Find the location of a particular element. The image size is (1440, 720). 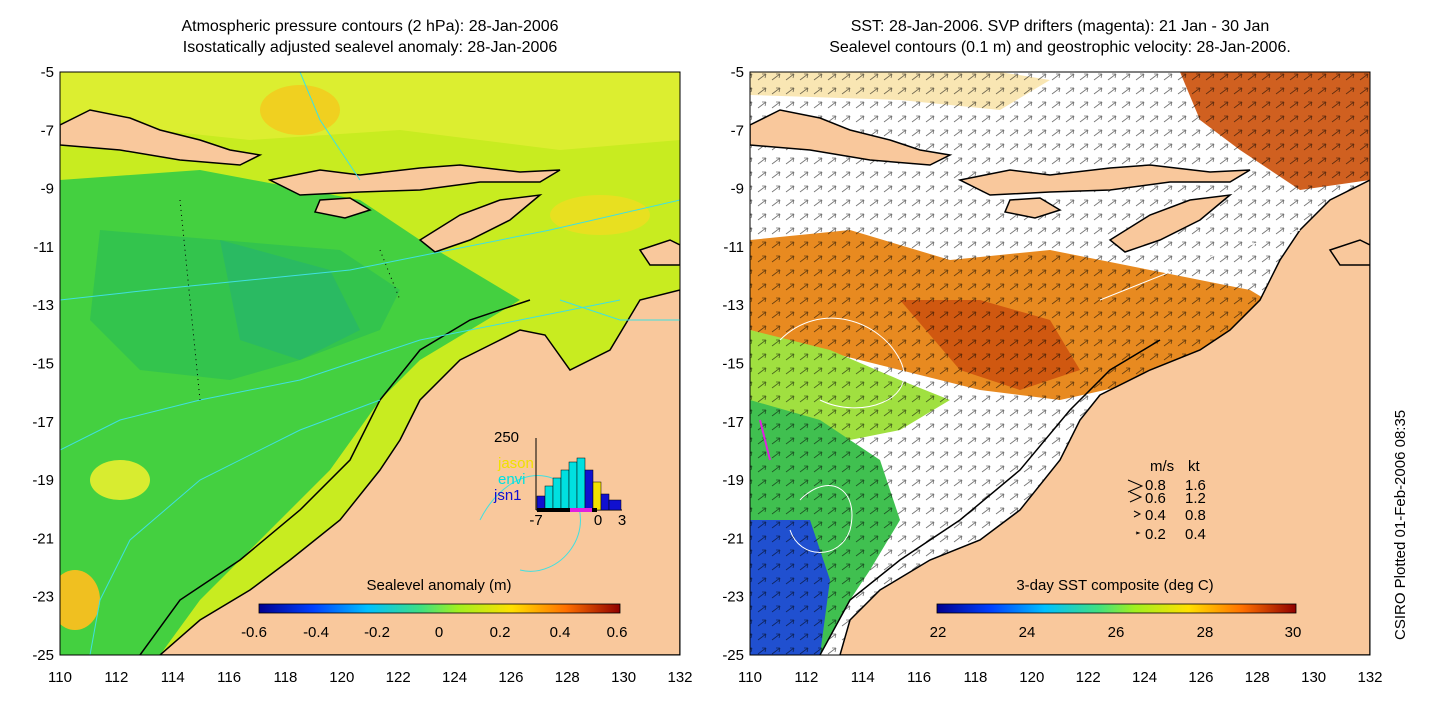

island-timor-right is located at coordinates (1170, 223).